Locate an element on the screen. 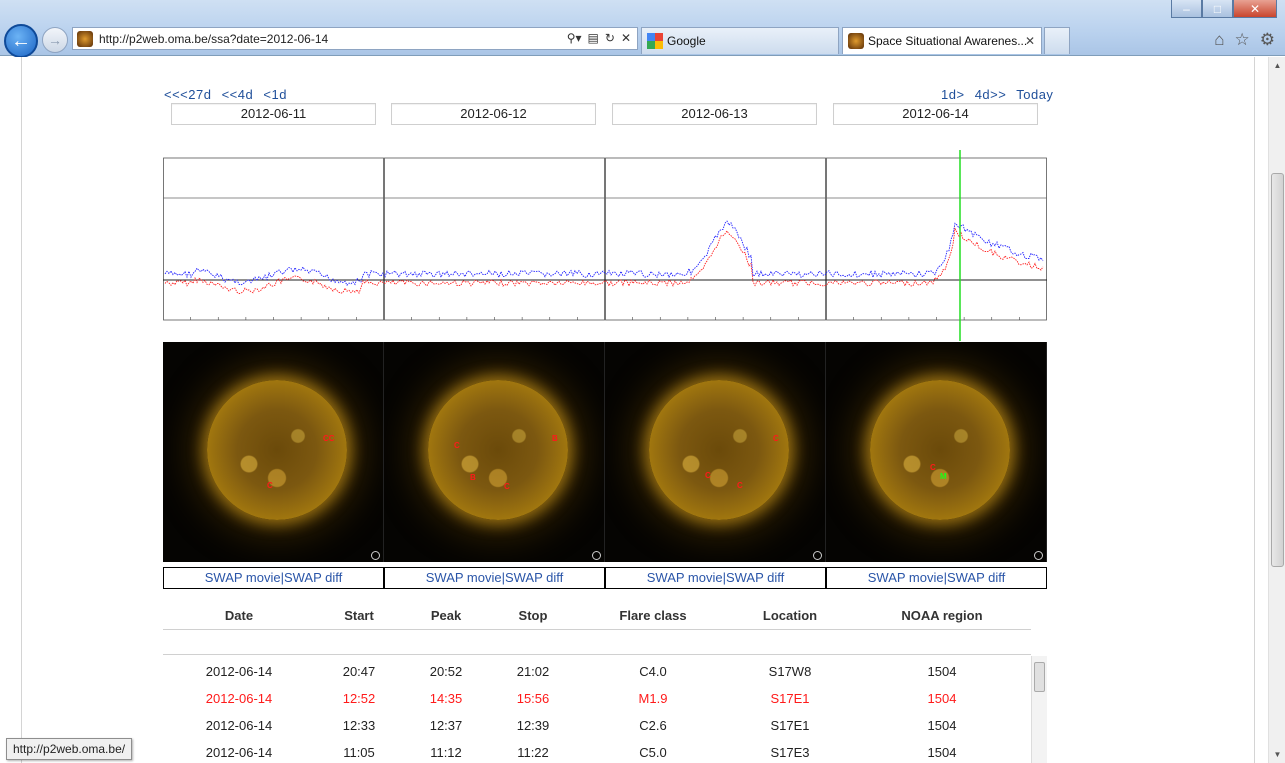 Image resolution: width=1285 pixels, height=763 pixels. cell-peak: 12:37 is located at coordinates (446, 725).